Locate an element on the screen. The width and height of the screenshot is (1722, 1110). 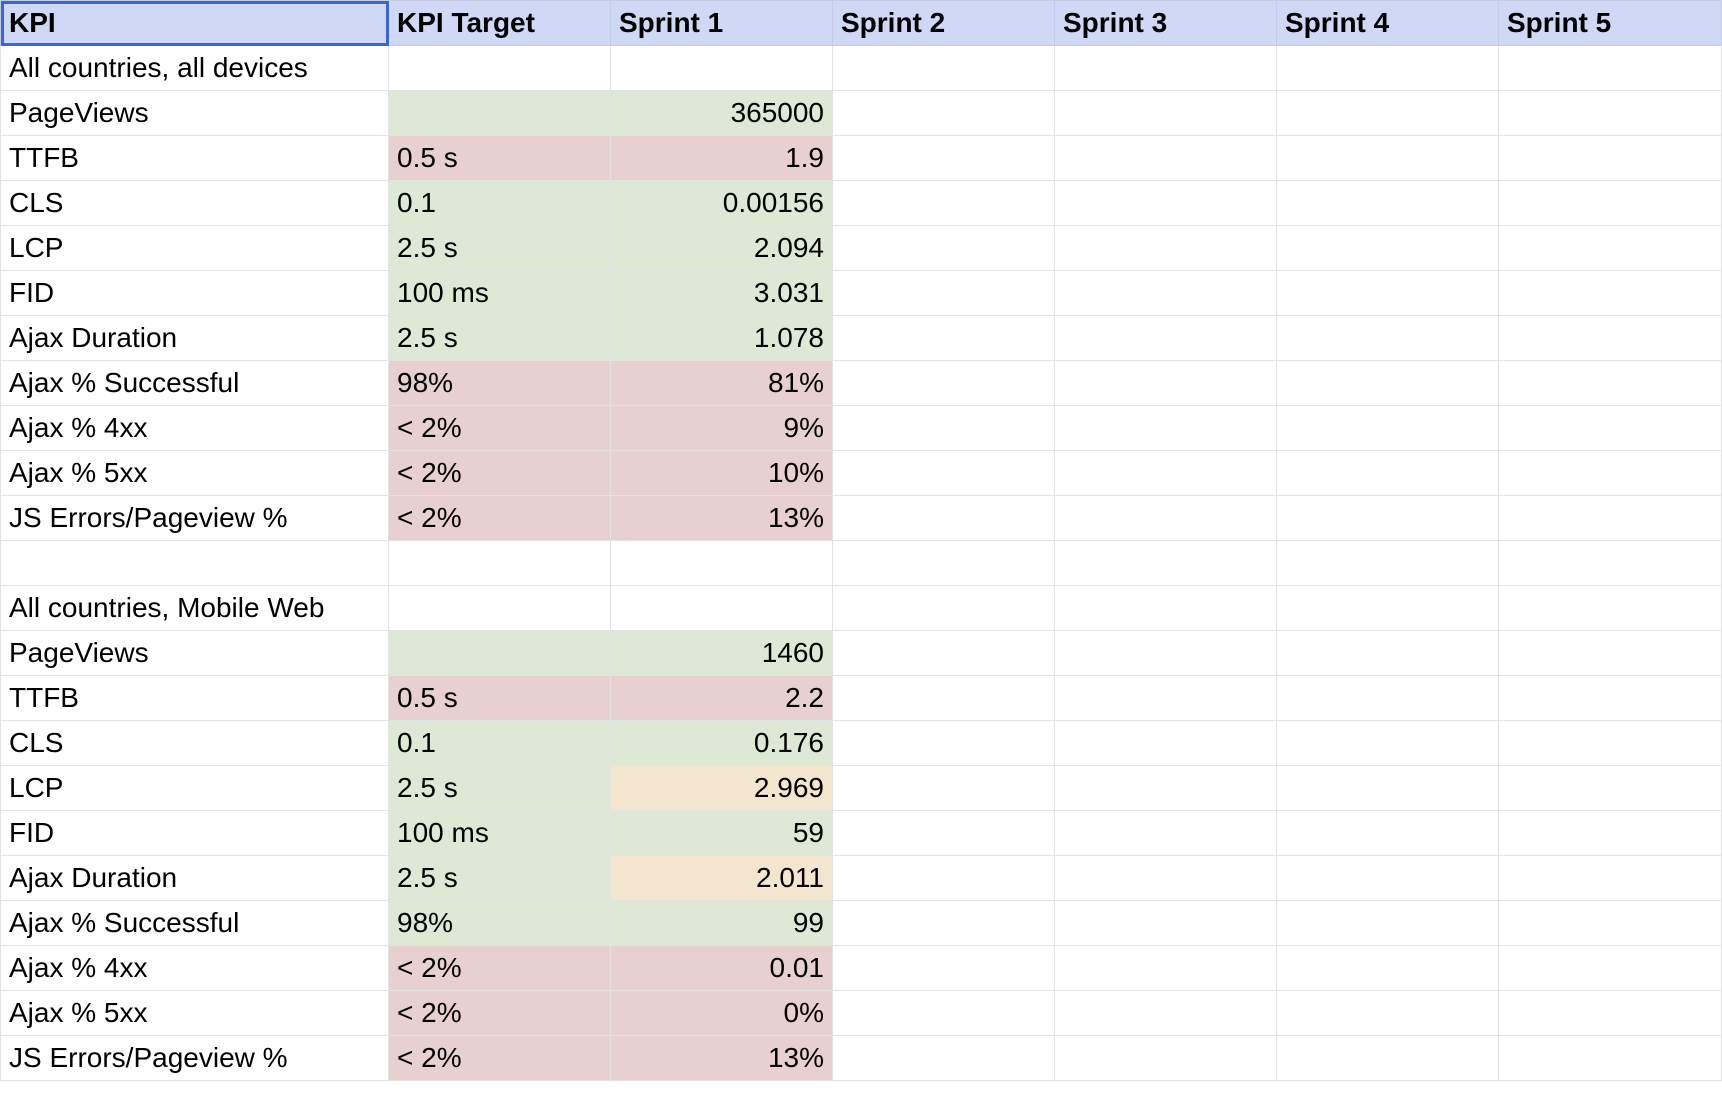
sprint-1-value-cell: 2.011 is located at coordinates (721, 878).